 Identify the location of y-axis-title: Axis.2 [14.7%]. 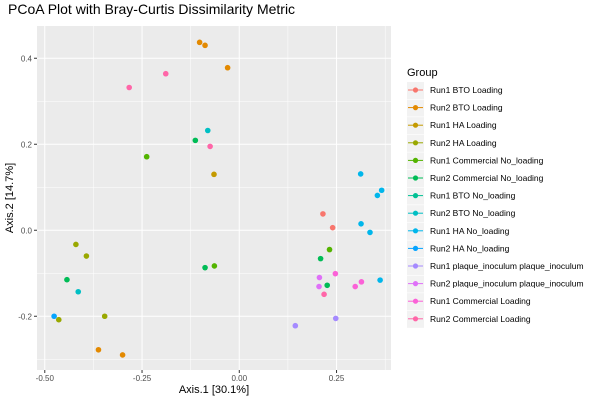
(10, 198).